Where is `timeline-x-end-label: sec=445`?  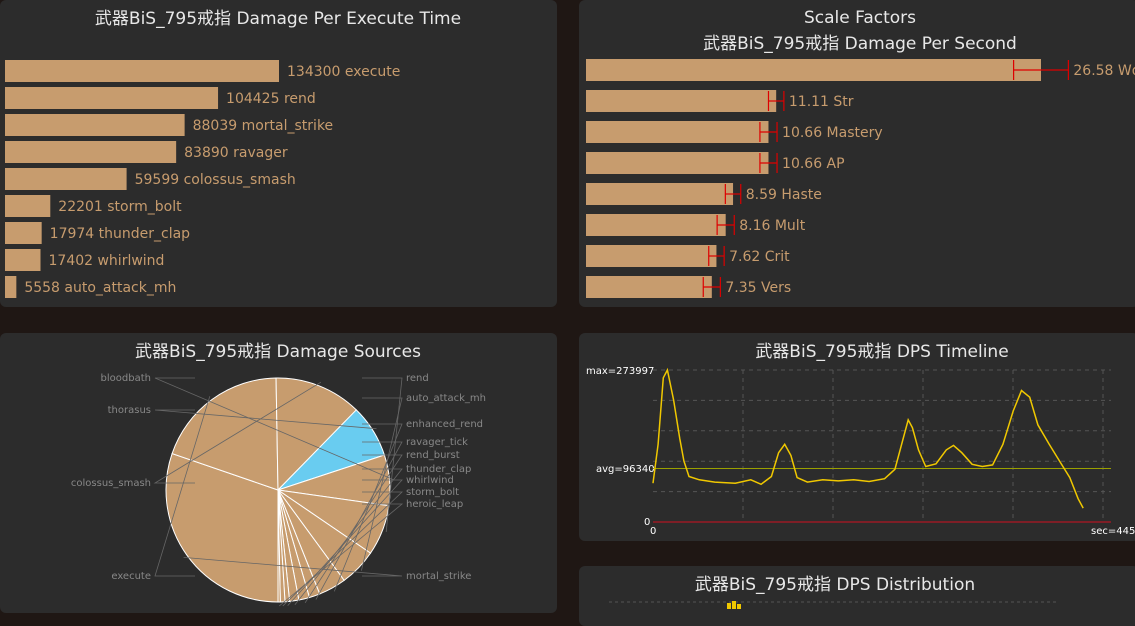
timeline-x-end-label: sec=445 is located at coordinates (1113, 531).